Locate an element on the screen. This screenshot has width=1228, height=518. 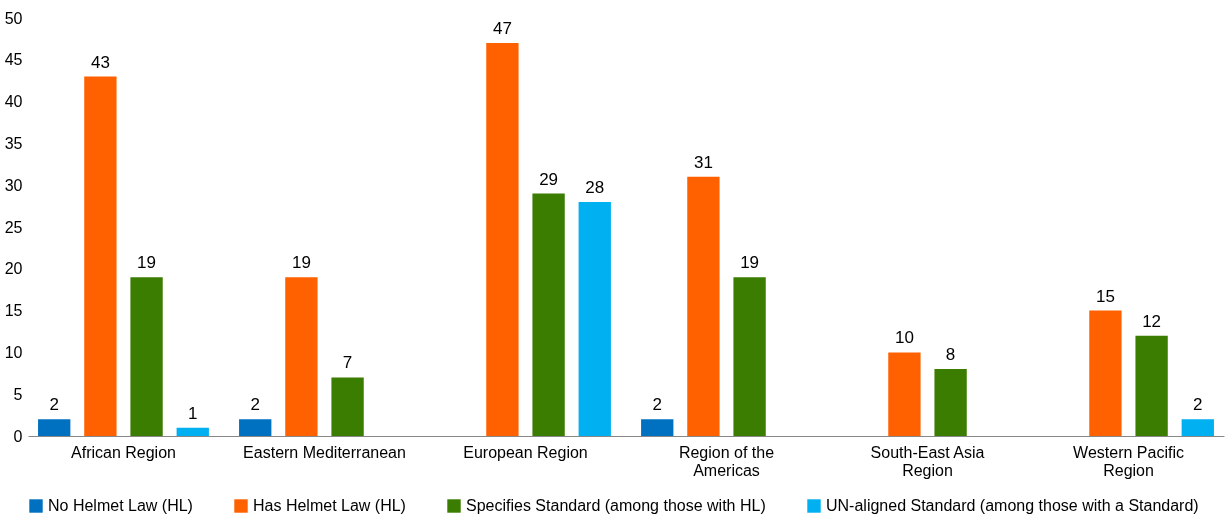
x-tick-label: European Region is located at coordinates (525, 452).